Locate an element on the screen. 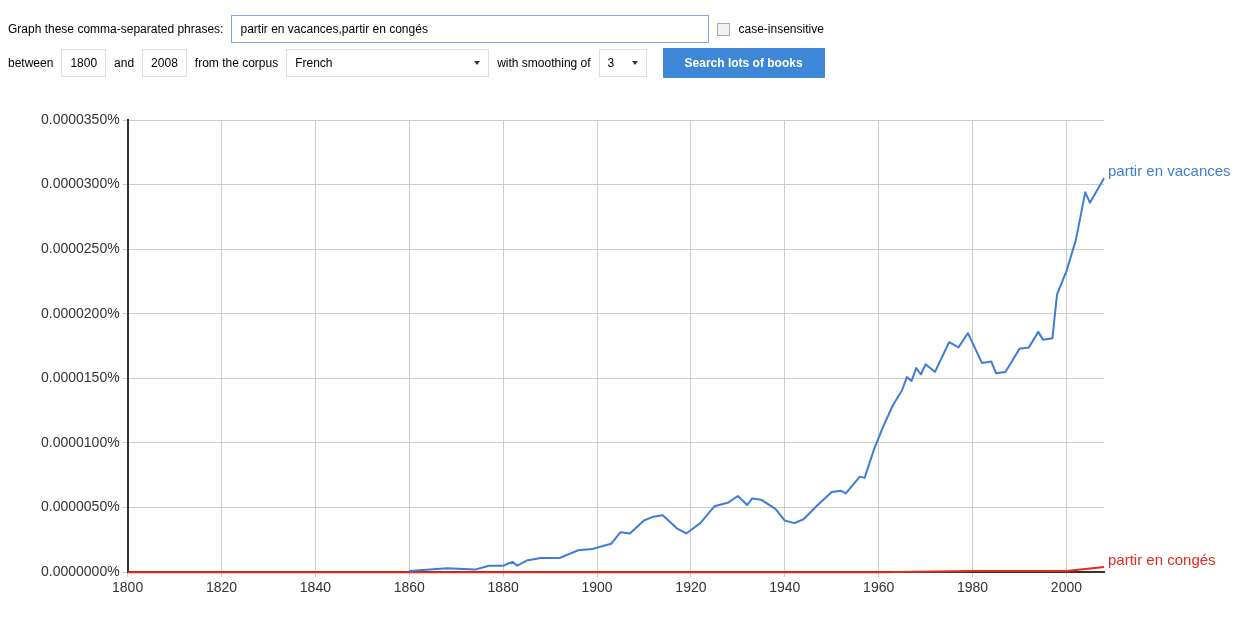 The image size is (1254, 636). x-tick-label: 1940 is located at coordinates (785, 587).